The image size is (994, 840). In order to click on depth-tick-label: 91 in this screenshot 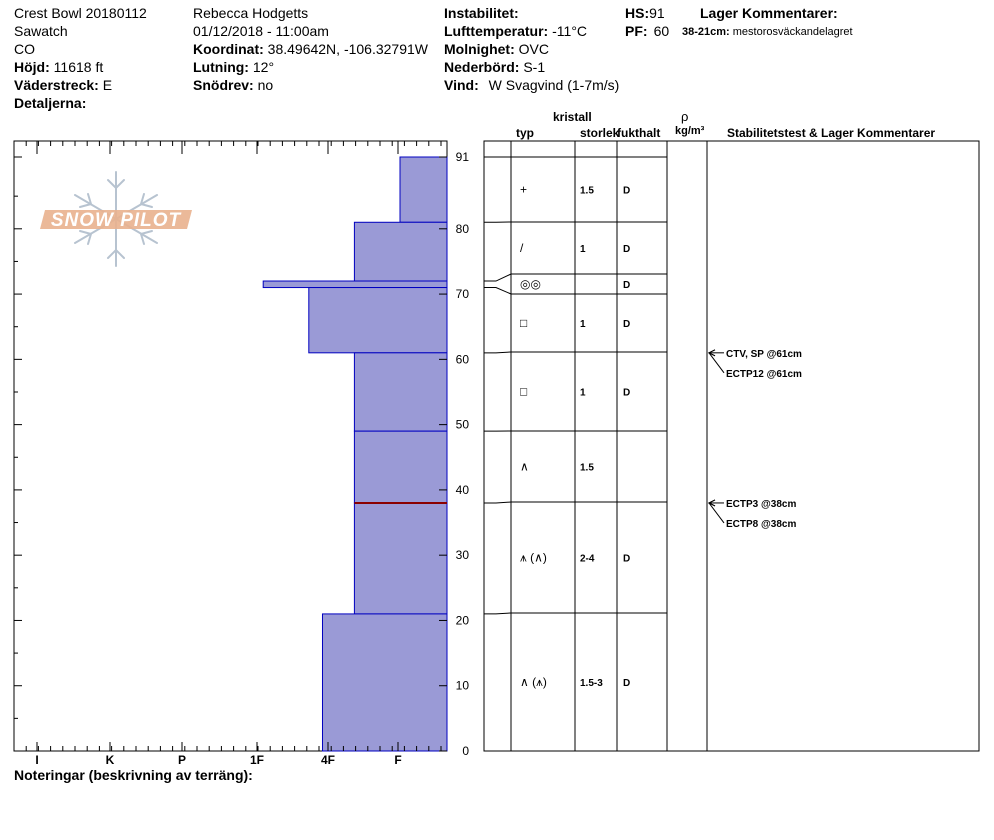, I will do `click(463, 157)`.